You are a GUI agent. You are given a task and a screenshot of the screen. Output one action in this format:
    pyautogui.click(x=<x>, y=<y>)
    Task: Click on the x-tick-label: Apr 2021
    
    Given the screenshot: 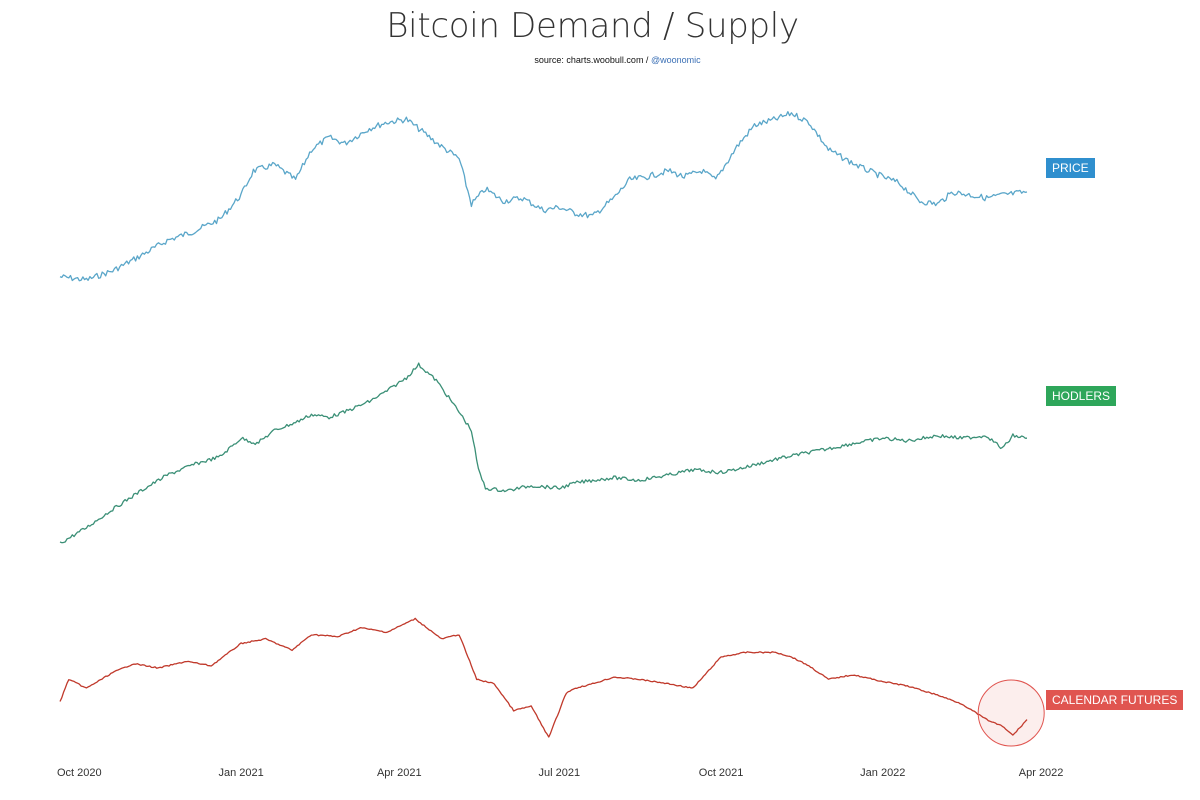 What is the action you would take?
    pyautogui.click(x=399, y=773)
    